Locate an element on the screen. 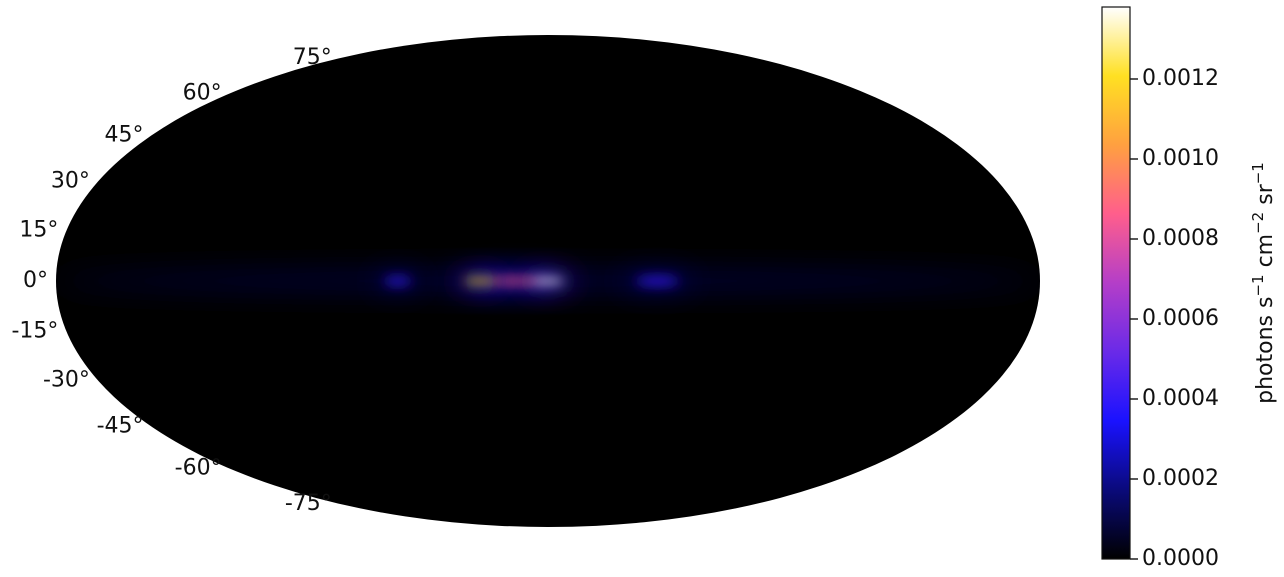 The height and width of the screenshot is (577, 1284). latitude-tick-label: -60° is located at coordinates (198, 468).